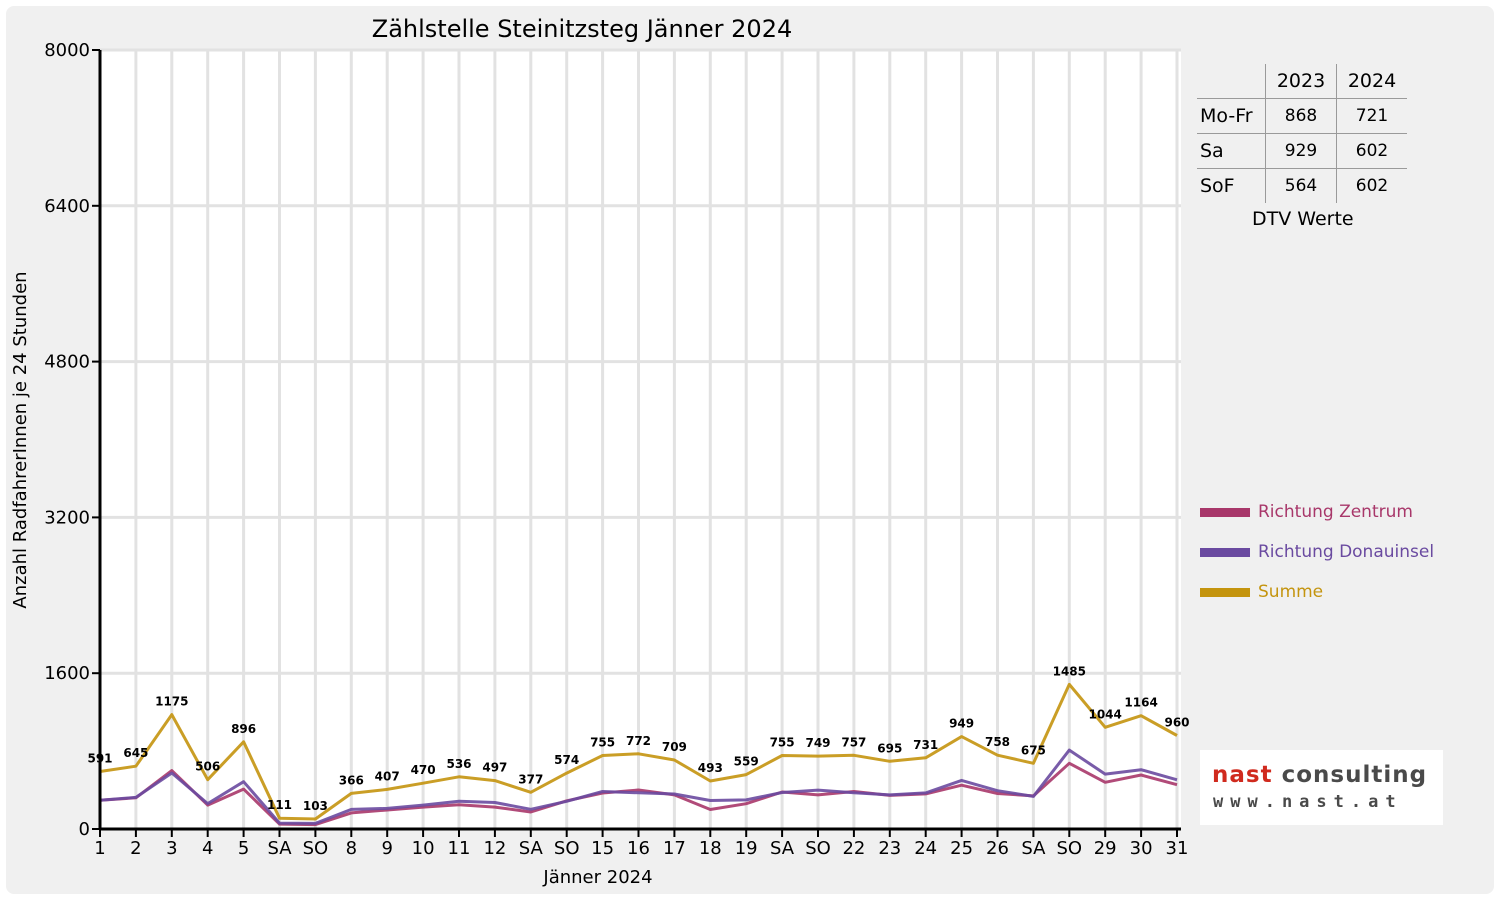 Image resolution: width=1500 pixels, height=900 pixels. Describe the element at coordinates (243, 729) in the screenshot. I see `data-label: 896` at that location.